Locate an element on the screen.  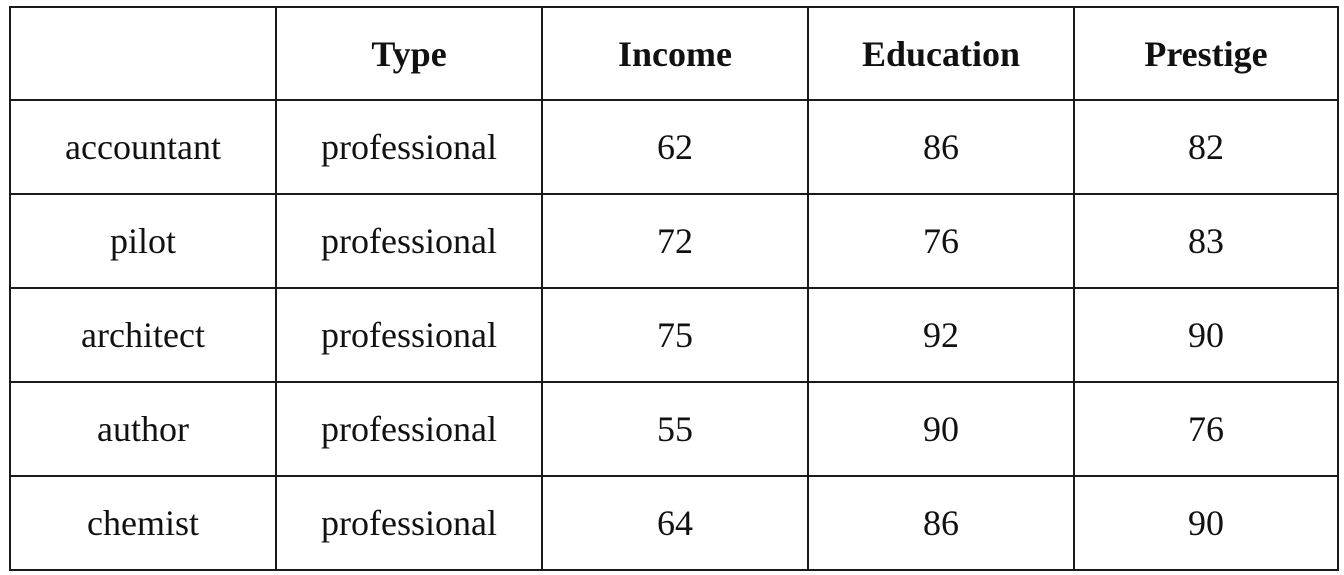
cell-prestige: 76 is located at coordinates (1206, 429).